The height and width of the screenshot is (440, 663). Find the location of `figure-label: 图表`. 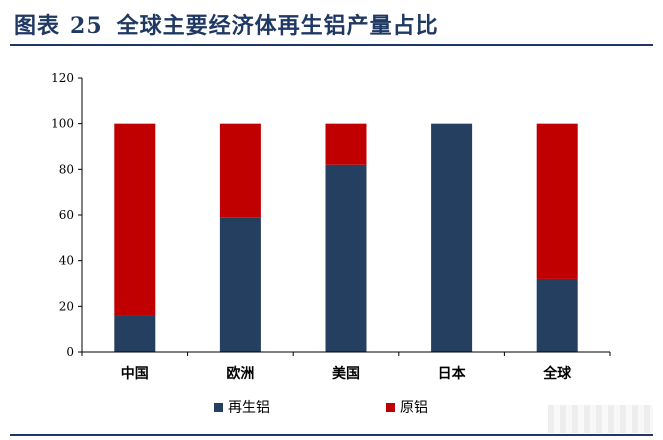

figure-label: 图表 is located at coordinates (37, 26).